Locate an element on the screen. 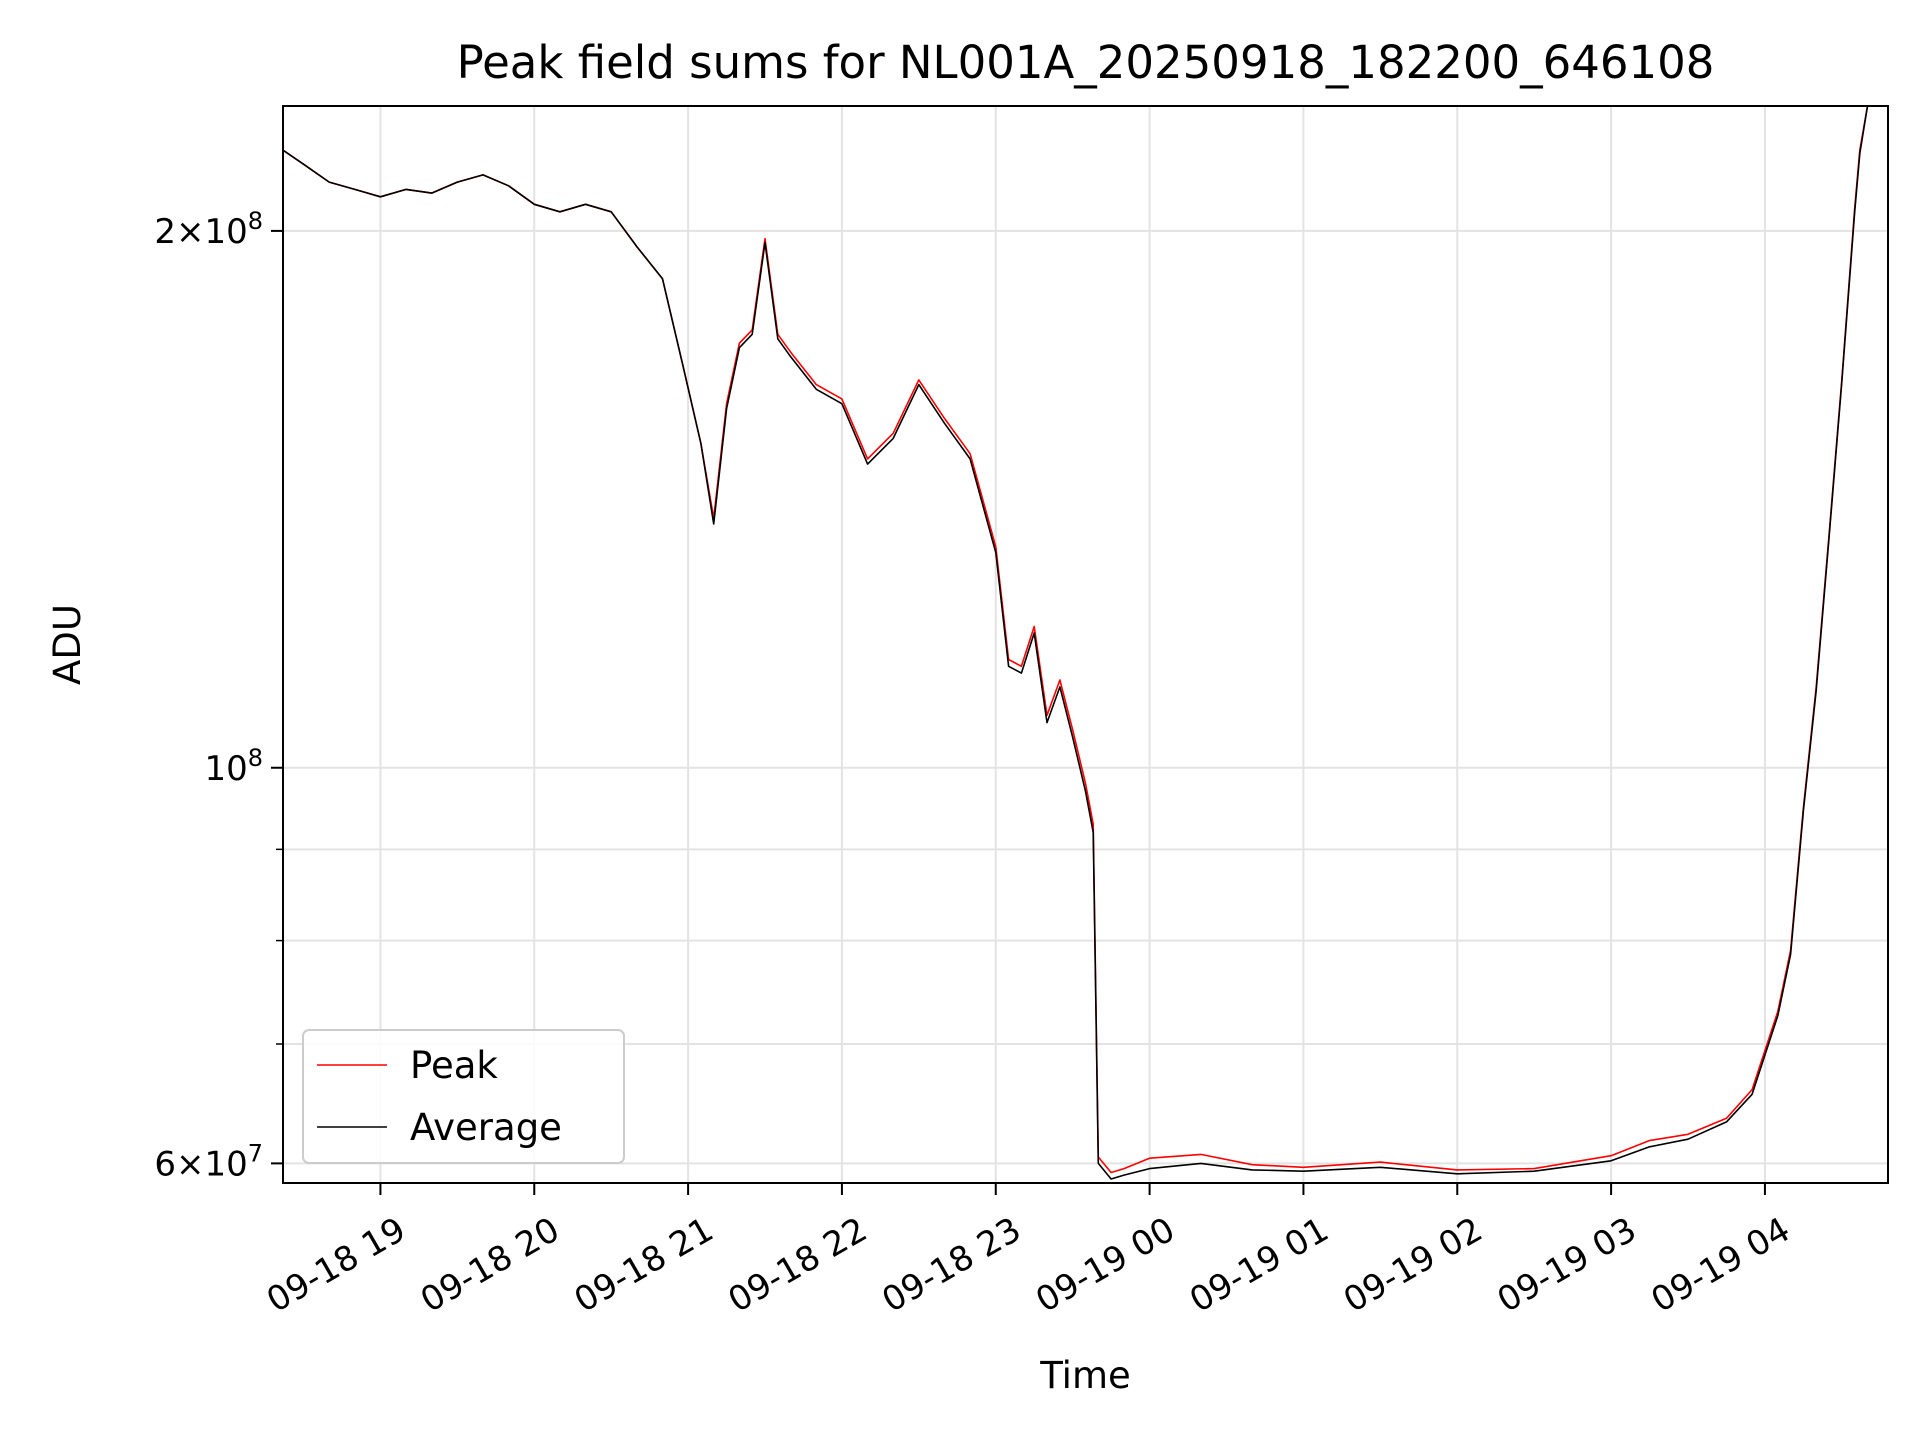 The image size is (1920, 1440). y-axis-label: ADU is located at coordinates (67, 644).